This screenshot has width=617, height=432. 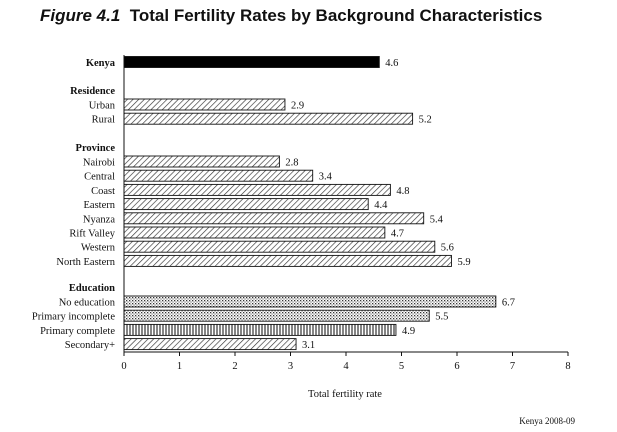 I want to click on group-heading: Province, so click(x=96, y=148).